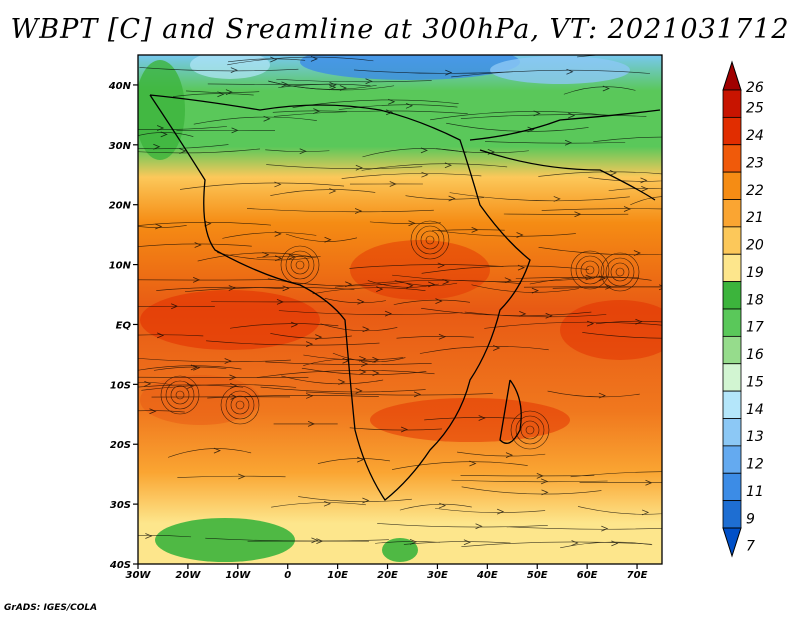  What do you see at coordinates (755, 88) in the screenshot?
I see `colorbar-label: 26` at bounding box center [755, 88].